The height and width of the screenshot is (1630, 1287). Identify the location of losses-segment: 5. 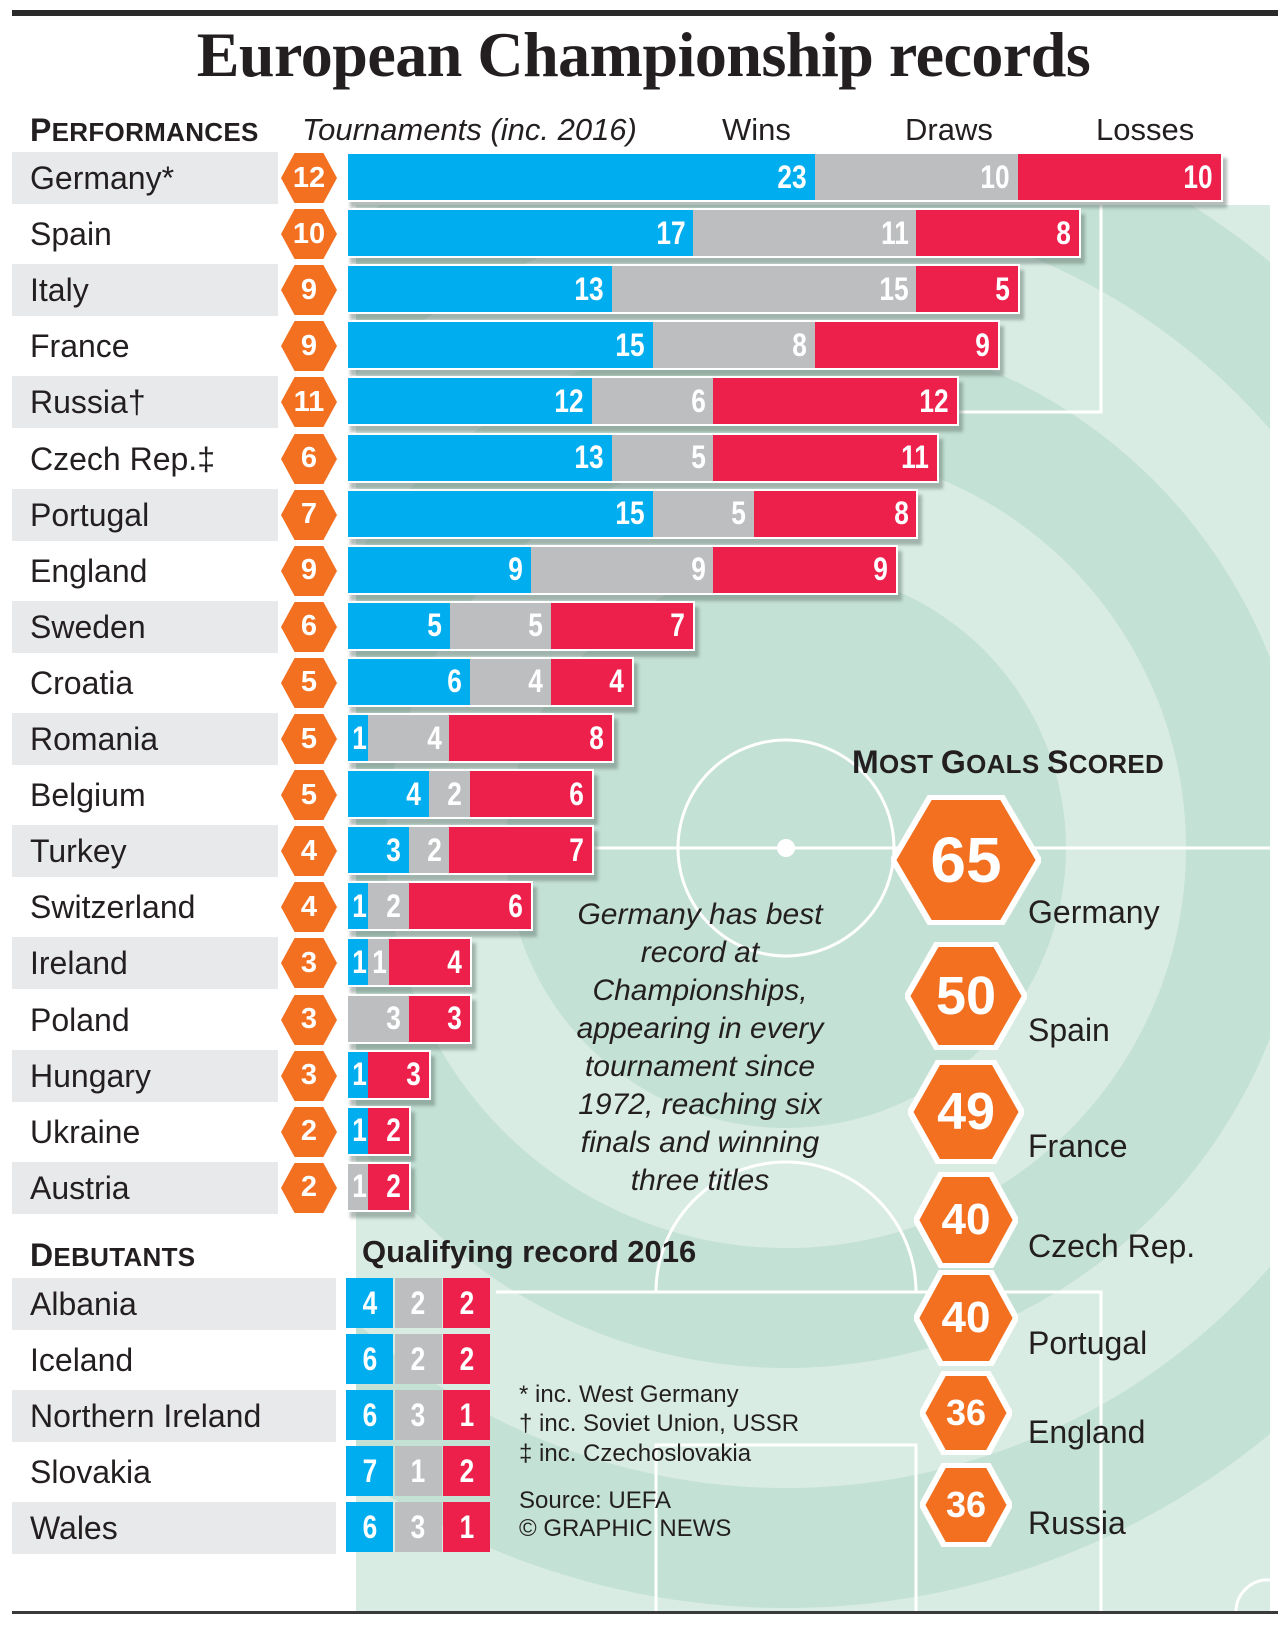
(967, 289).